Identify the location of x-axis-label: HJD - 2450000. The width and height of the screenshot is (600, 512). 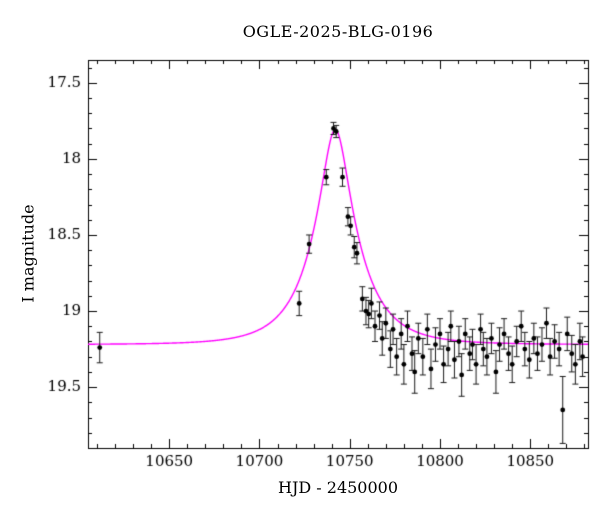
(338, 487).